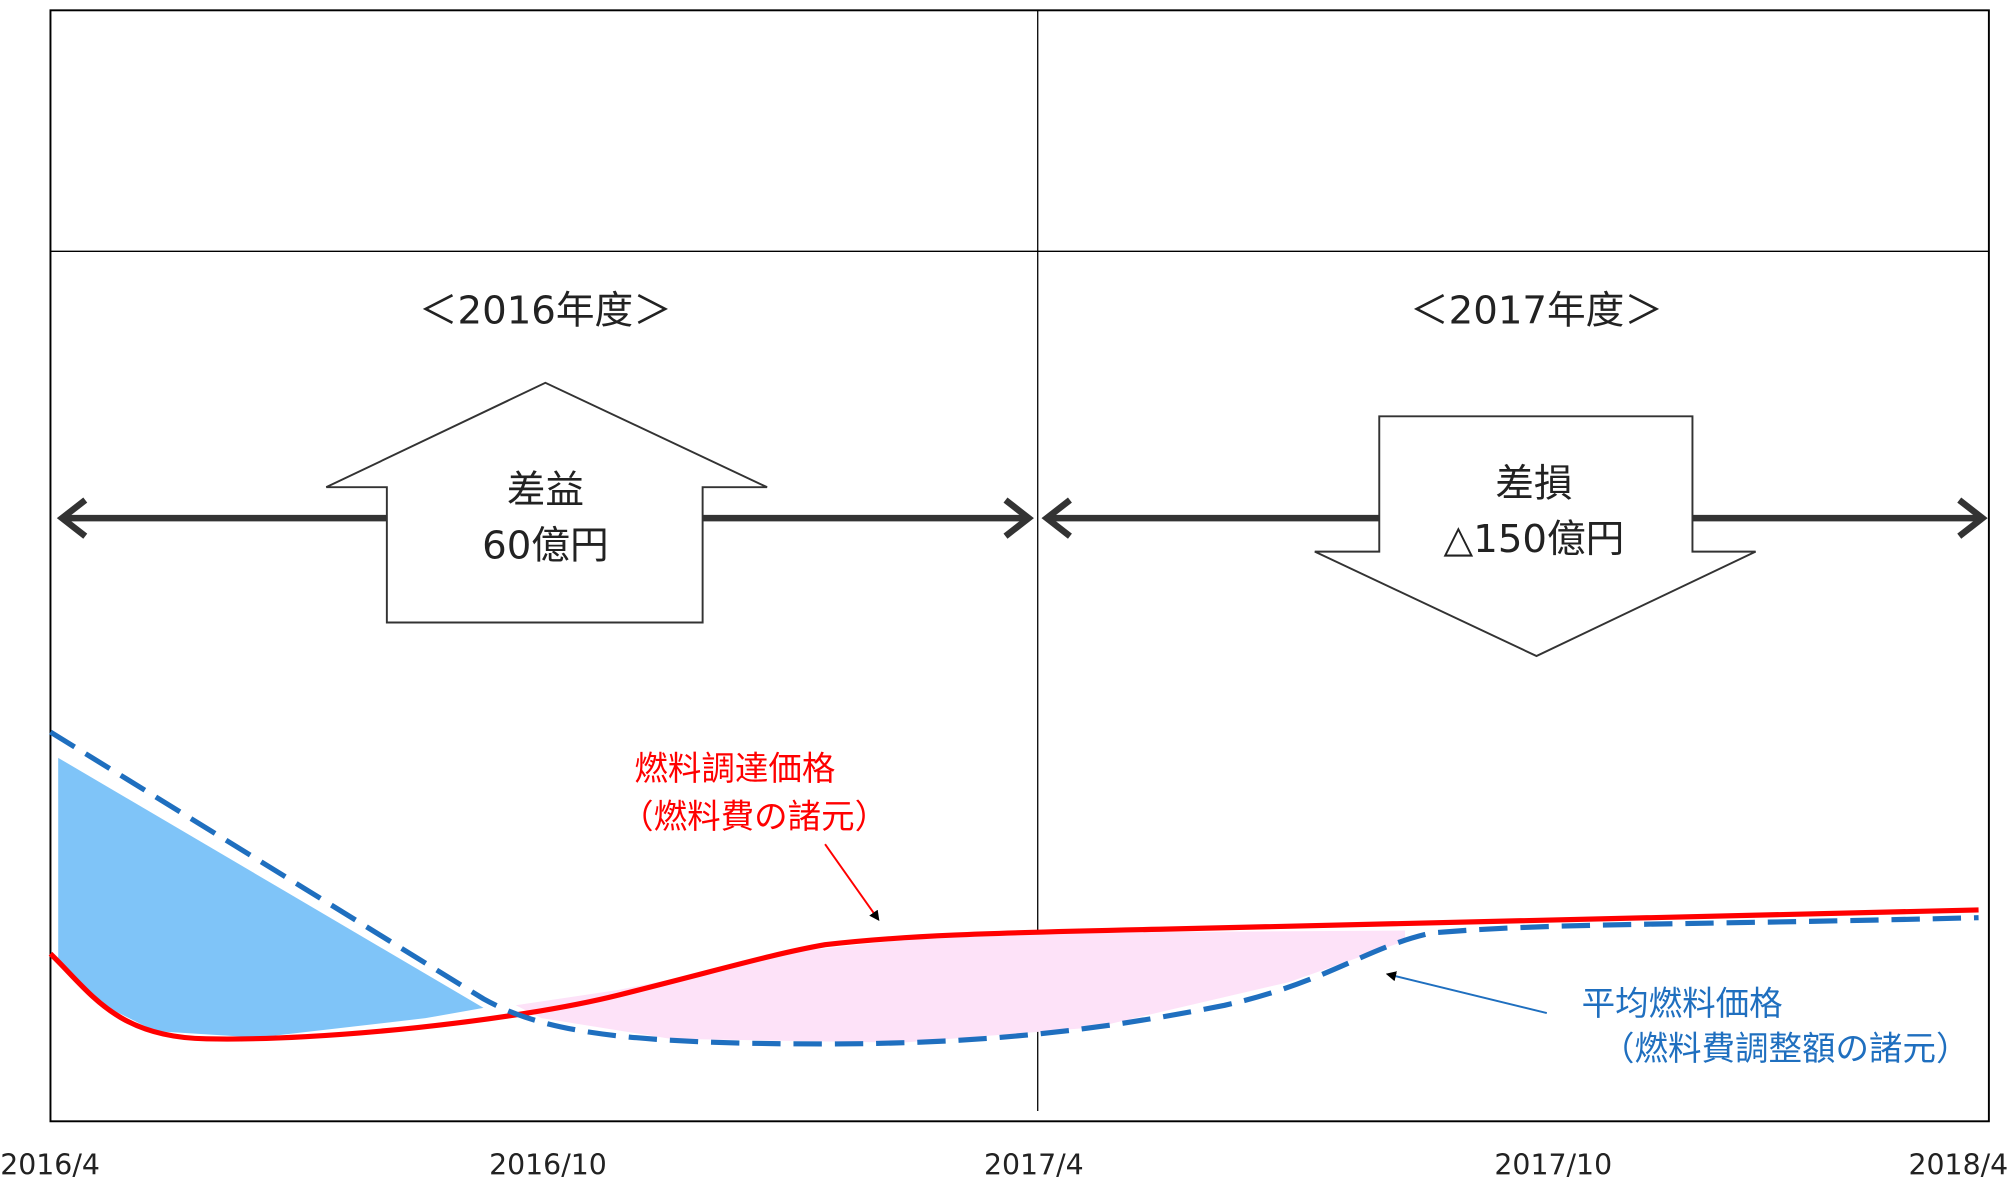  I want to click on x-label: 2016/10, so click(548, 1163).